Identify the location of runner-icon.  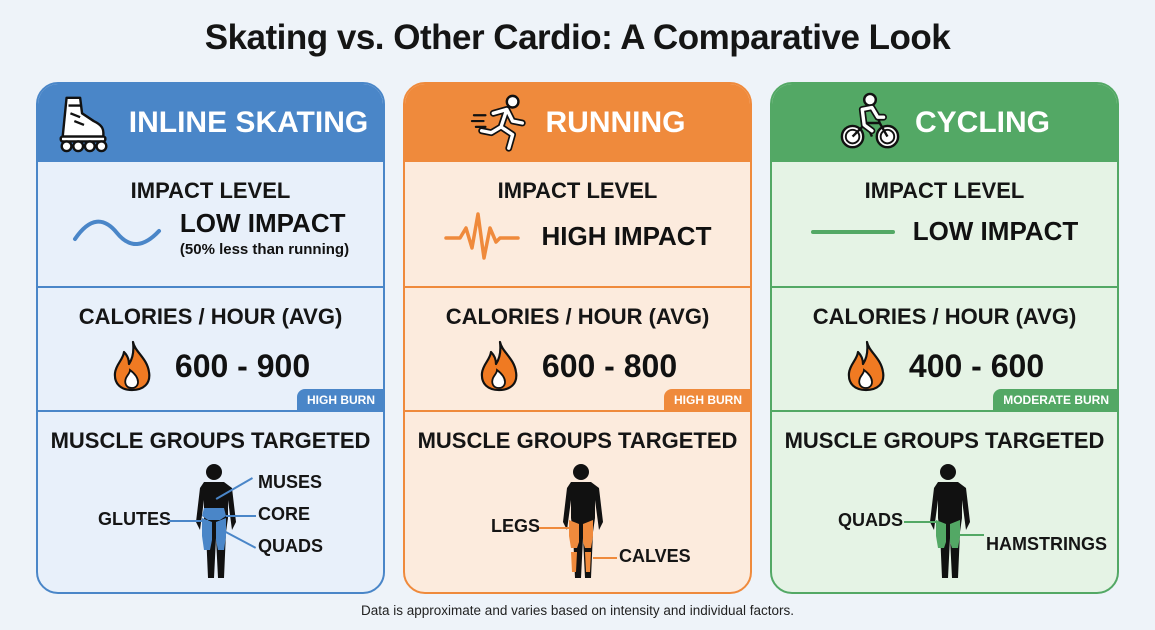
(498, 123).